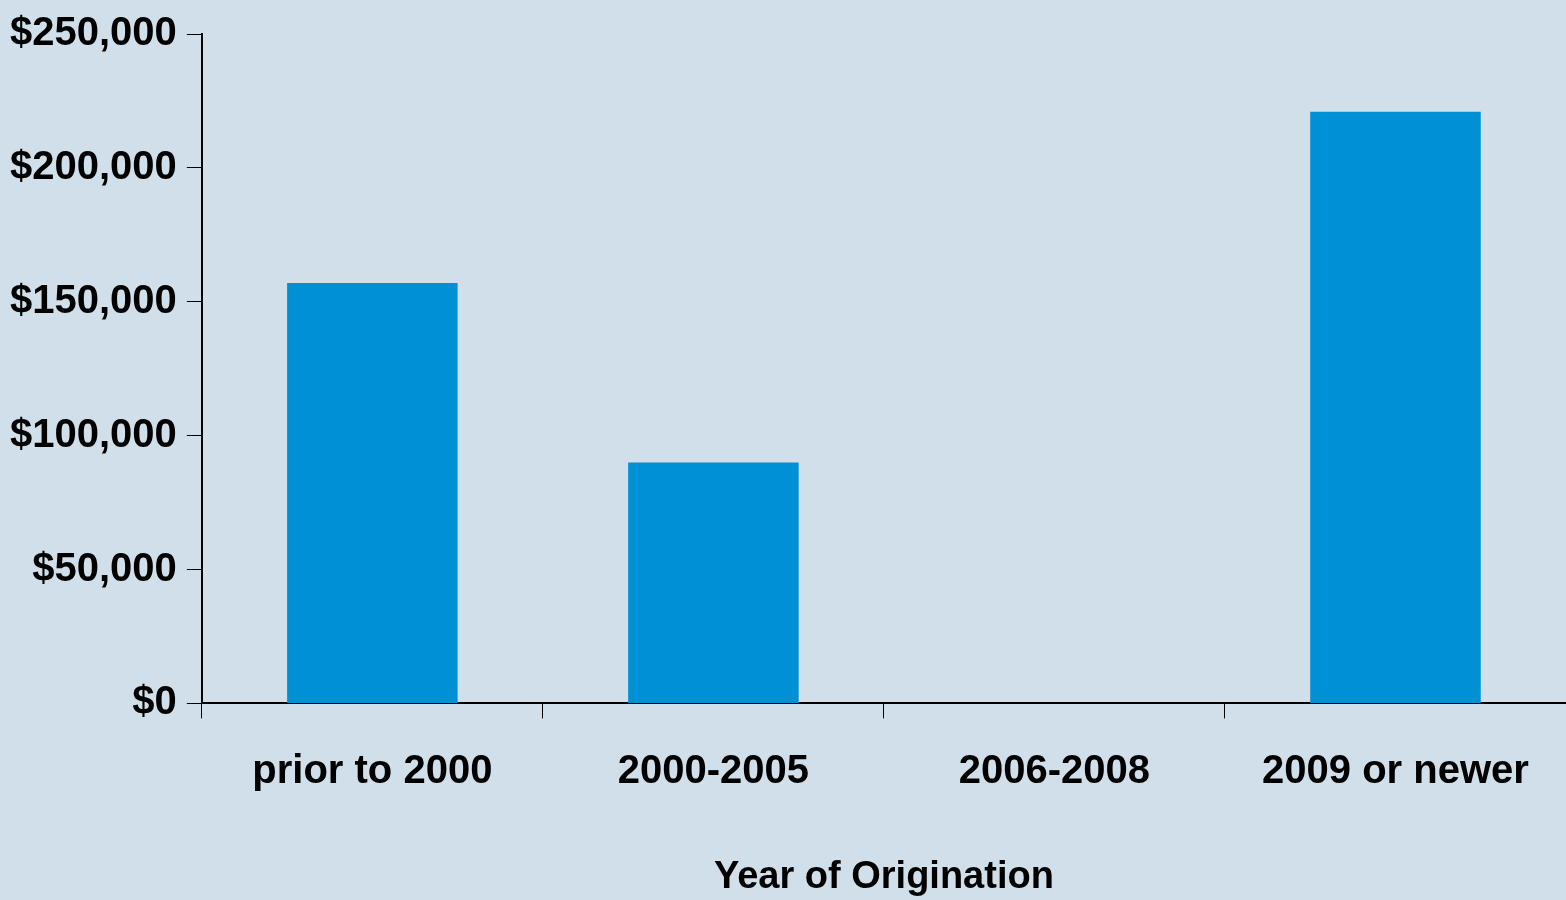  Describe the element at coordinates (713, 769) in the screenshot. I see `x-tick-label: 2000-2005` at that location.